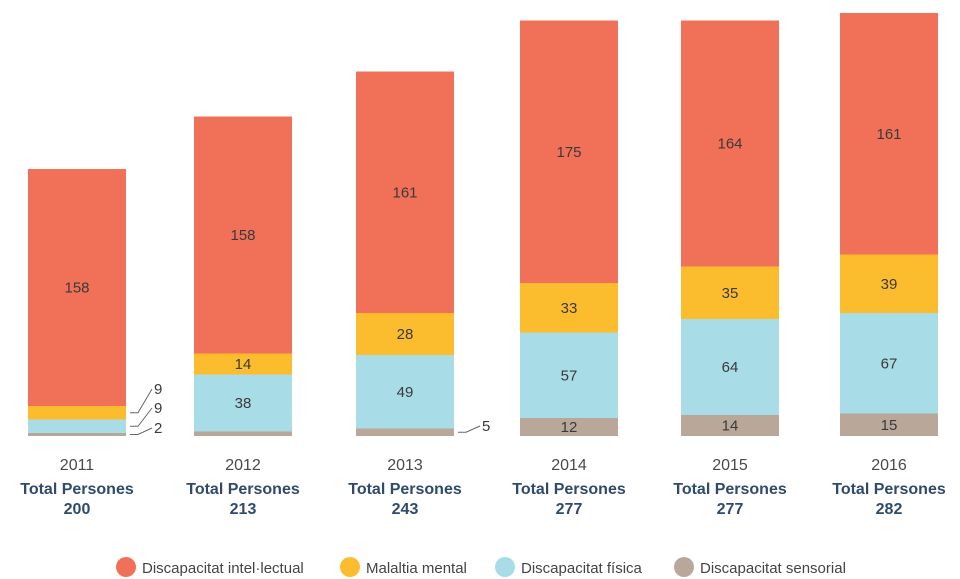 The height and width of the screenshot is (579, 960). I want to click on data-label: 164, so click(729, 144).